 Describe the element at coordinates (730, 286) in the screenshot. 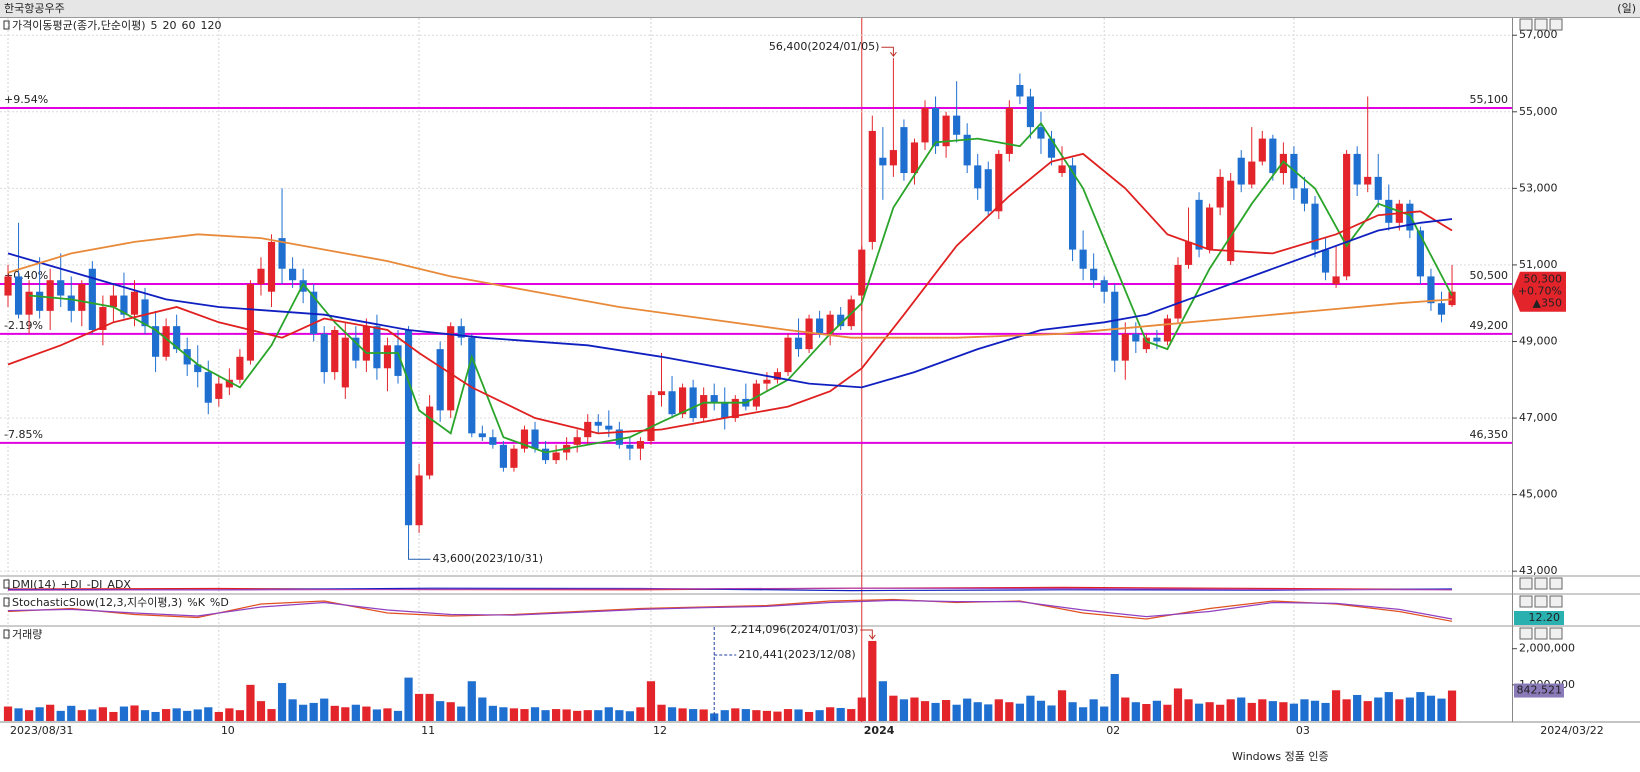

I see `line-series` at that location.